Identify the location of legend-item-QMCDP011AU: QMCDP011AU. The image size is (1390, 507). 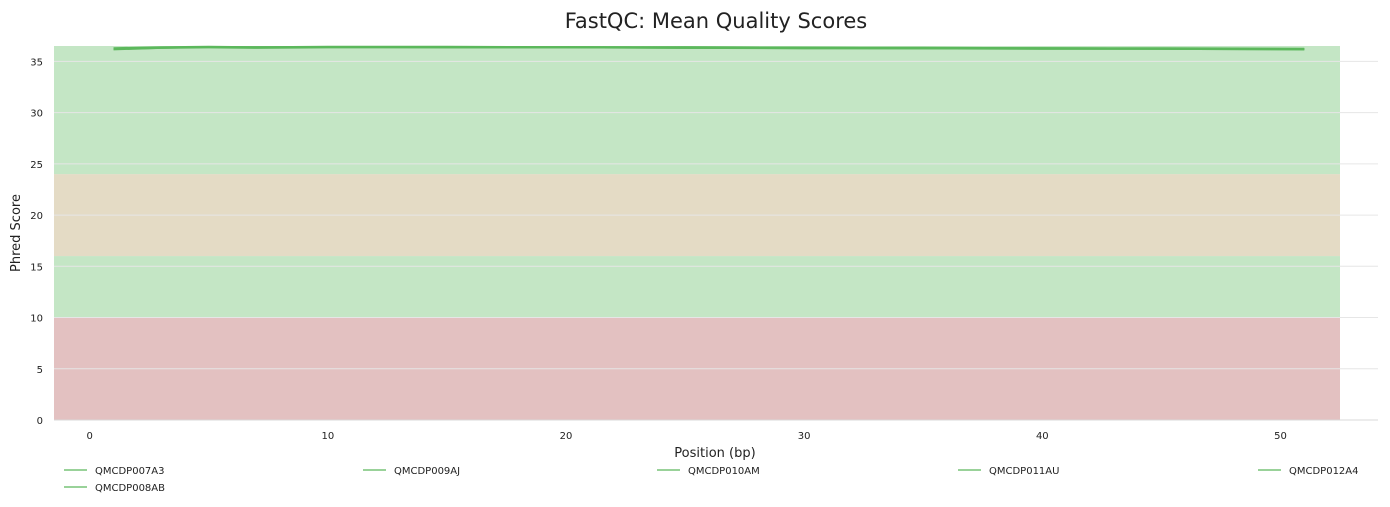
(1008, 471).